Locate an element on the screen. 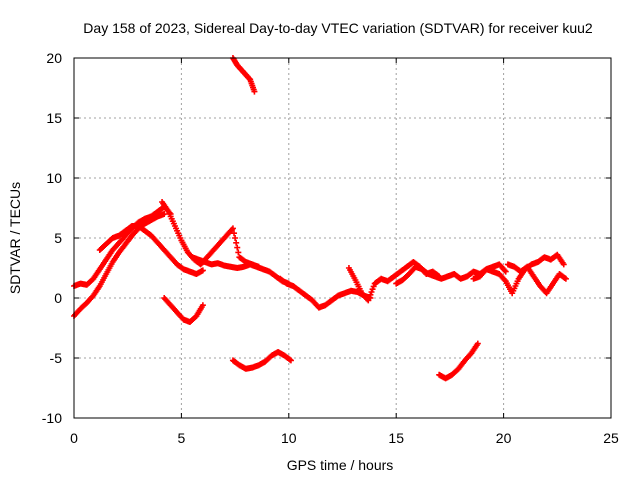  x-axis-label: GPS time / hours is located at coordinates (340, 465).